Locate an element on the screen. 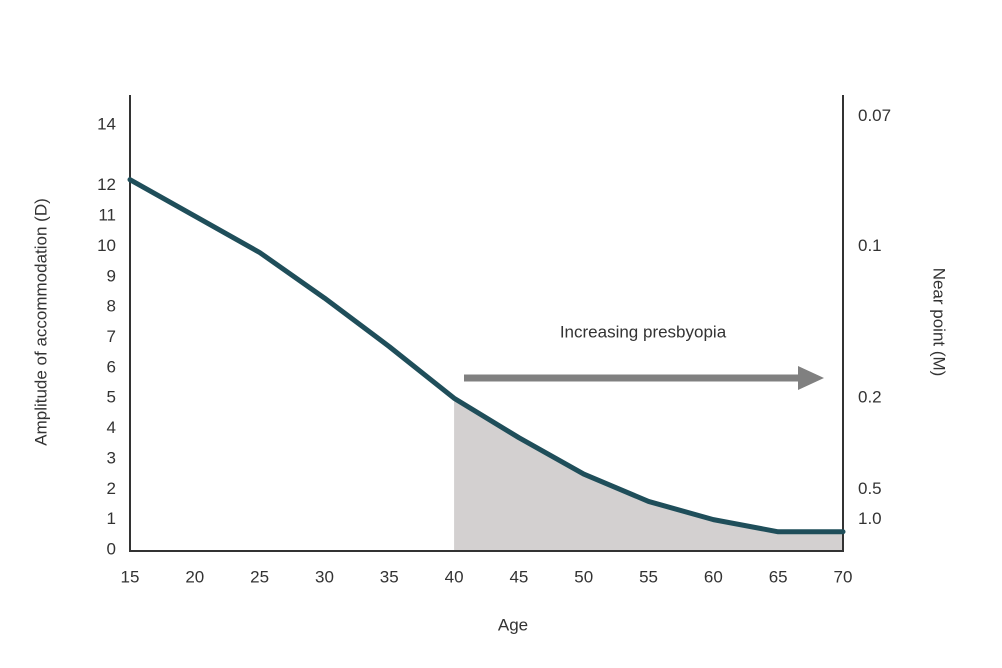  x-tick-label: 45 is located at coordinates (518, 576).